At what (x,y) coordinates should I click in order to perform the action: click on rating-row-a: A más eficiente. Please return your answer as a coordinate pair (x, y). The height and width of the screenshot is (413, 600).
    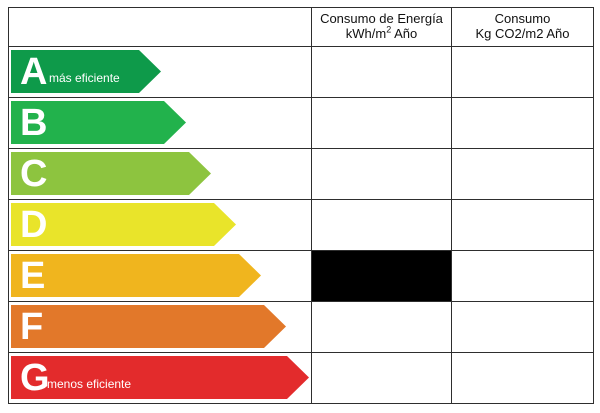
    Looking at the image, I should click on (301, 72).